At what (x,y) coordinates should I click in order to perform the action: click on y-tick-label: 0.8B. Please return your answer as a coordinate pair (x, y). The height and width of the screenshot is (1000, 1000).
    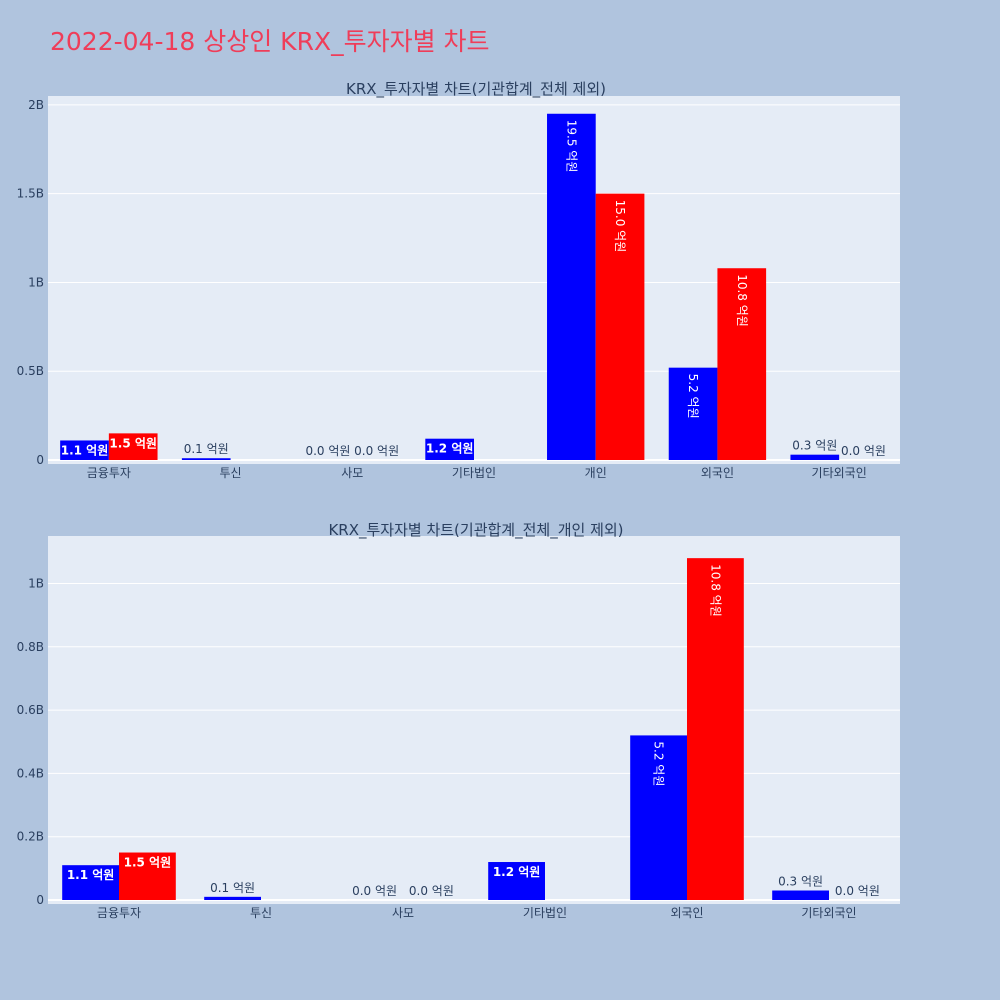
    Looking at the image, I should click on (30, 647).